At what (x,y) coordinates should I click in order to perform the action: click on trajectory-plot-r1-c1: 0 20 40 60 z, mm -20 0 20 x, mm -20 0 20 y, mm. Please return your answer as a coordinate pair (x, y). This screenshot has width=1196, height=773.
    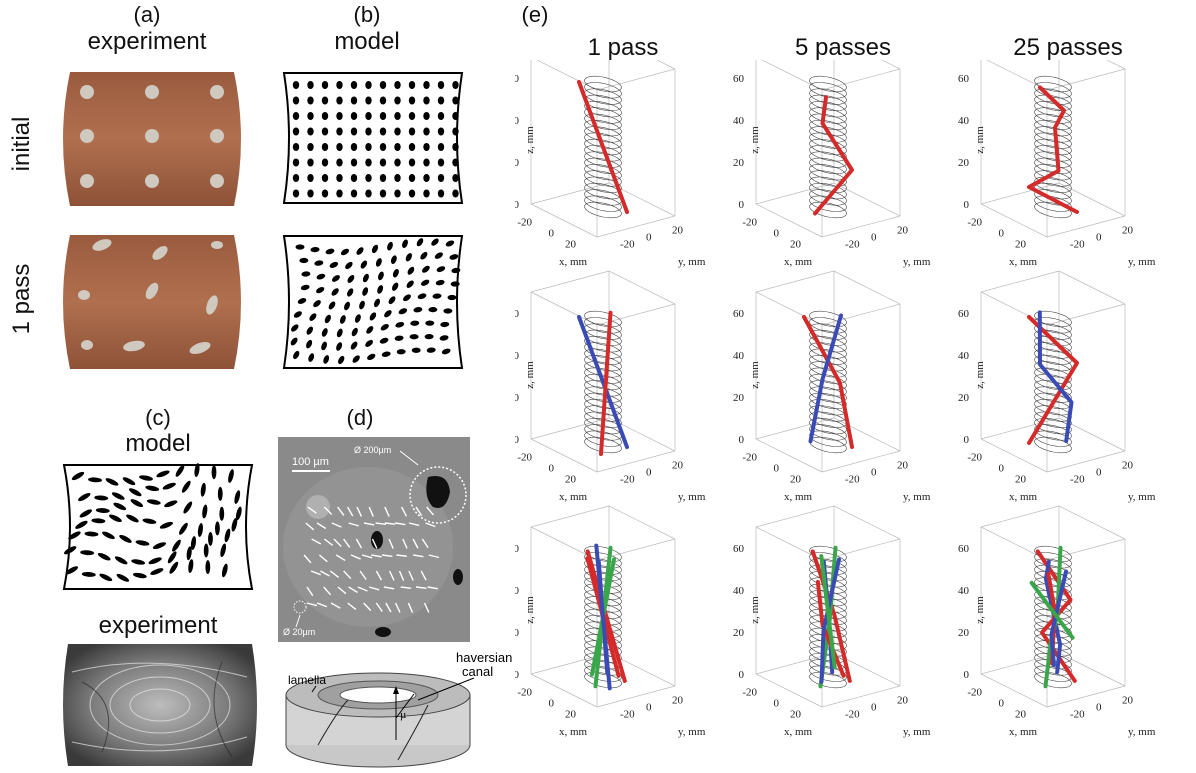
    Looking at the image, I should click on (610, 164).